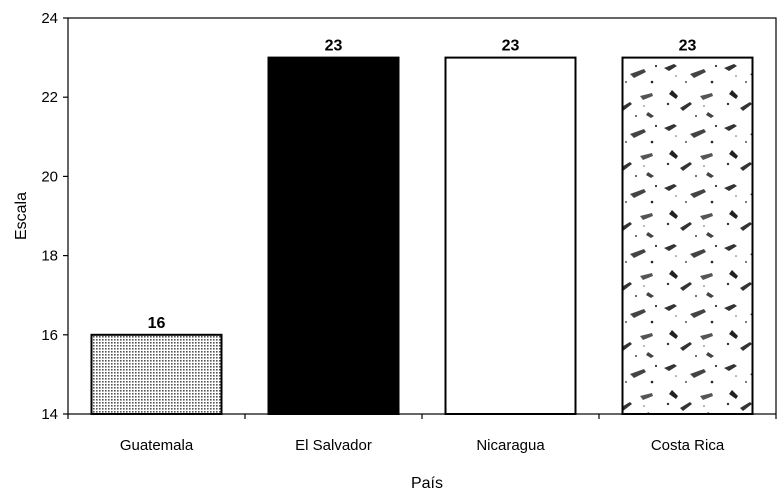 The image size is (780, 501). I want to click on y-tick-label: 14, so click(49, 414).